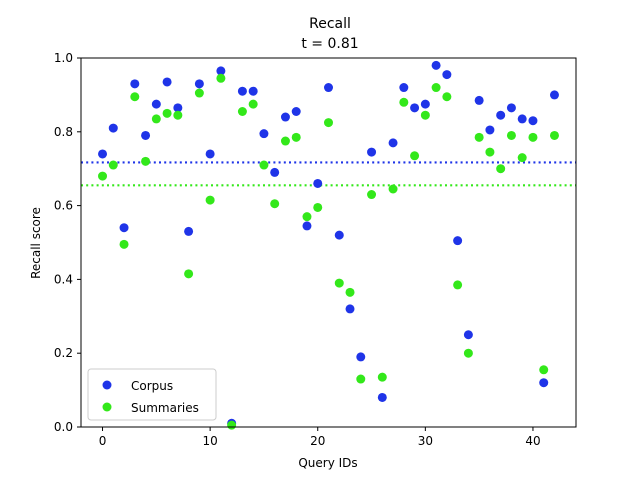 This screenshot has height=480, width=640. Describe the element at coordinates (532, 441) in the screenshot. I see `x-tick-label: 40` at that location.